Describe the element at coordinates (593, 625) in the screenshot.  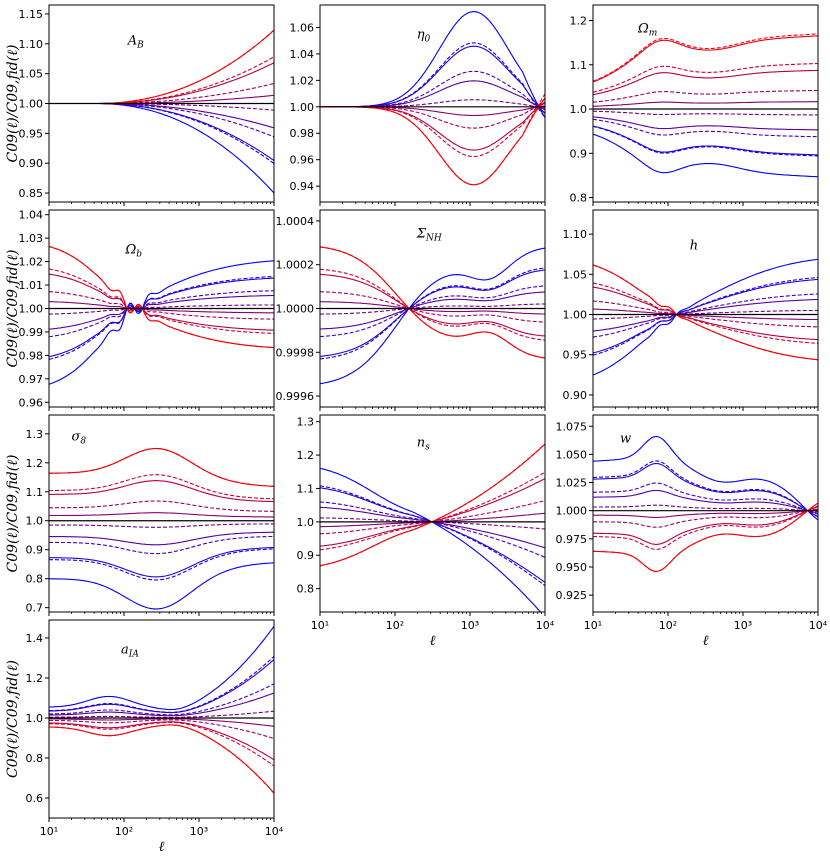
I see `x-tick-label: 10¹` at that location.